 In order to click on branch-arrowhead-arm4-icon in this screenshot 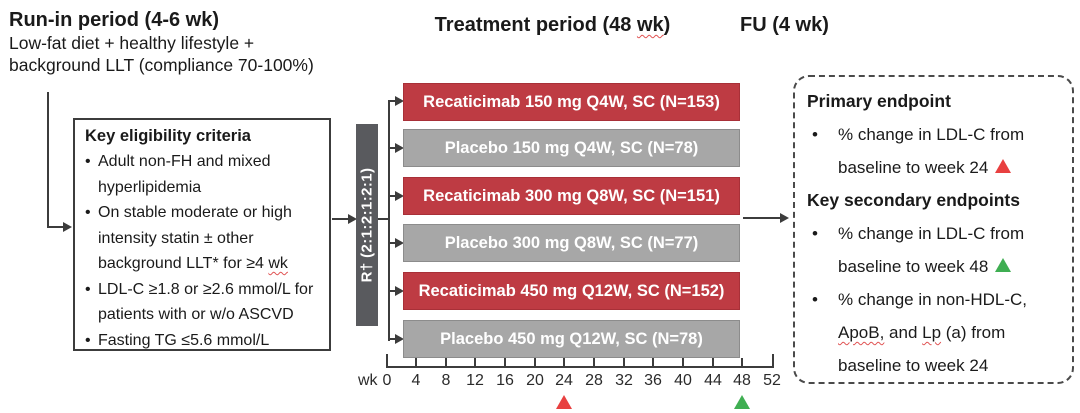, I will do `click(399, 243)`.